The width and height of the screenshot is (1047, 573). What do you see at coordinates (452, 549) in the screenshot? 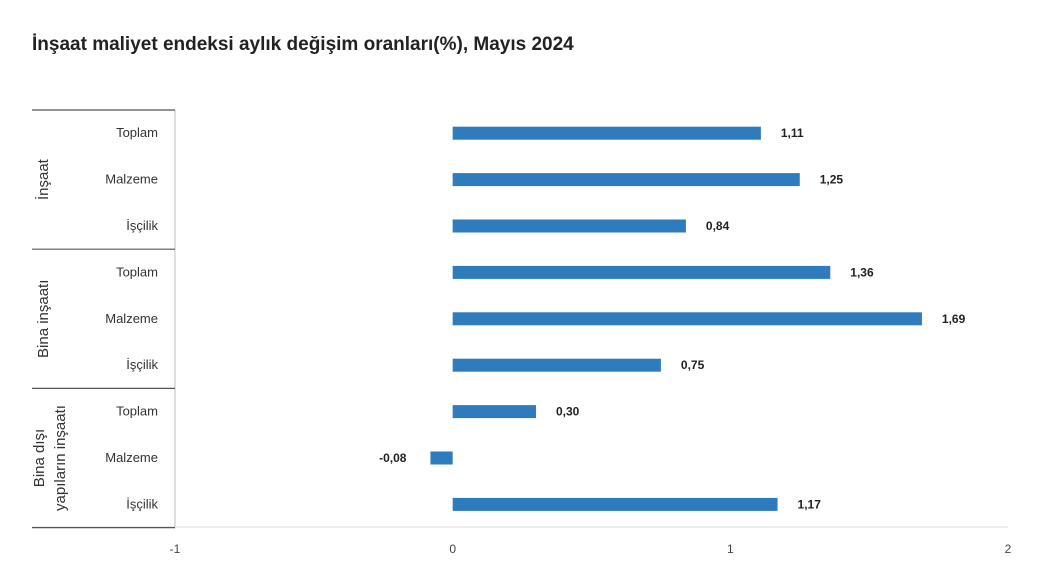
I see `x-tick-label: 0` at bounding box center [452, 549].